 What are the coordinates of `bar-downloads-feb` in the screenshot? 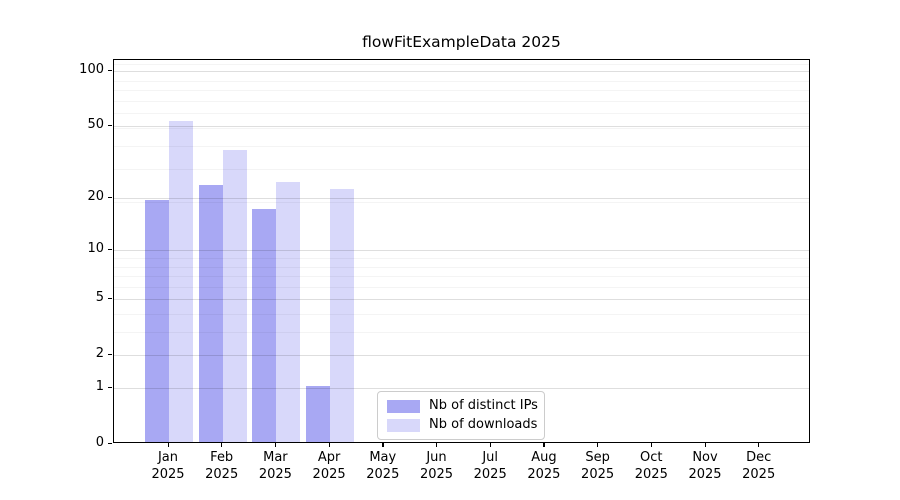 It's located at (234, 296).